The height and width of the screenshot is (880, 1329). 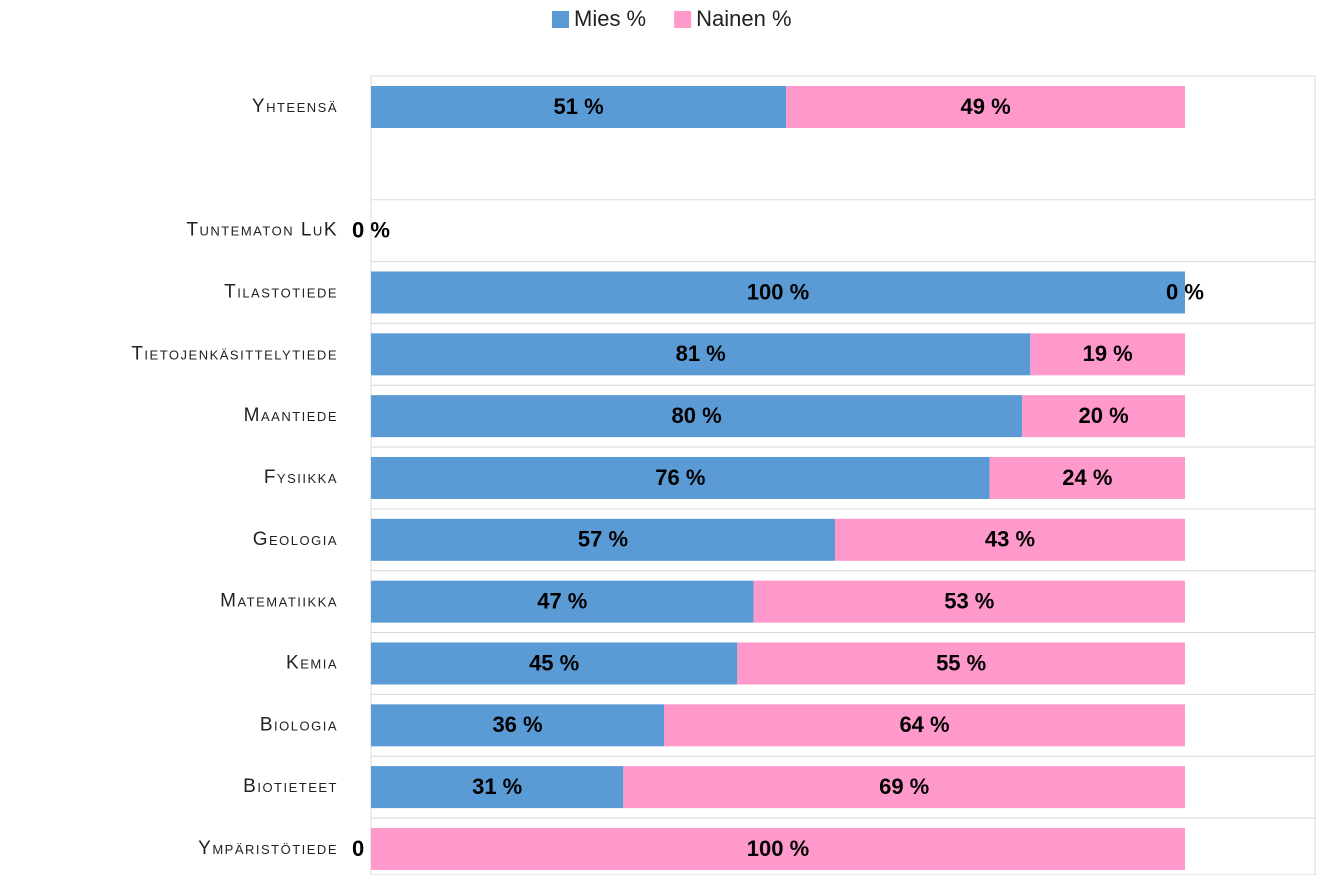 What do you see at coordinates (295, 539) in the screenshot?
I see `category-label: Geologia` at bounding box center [295, 539].